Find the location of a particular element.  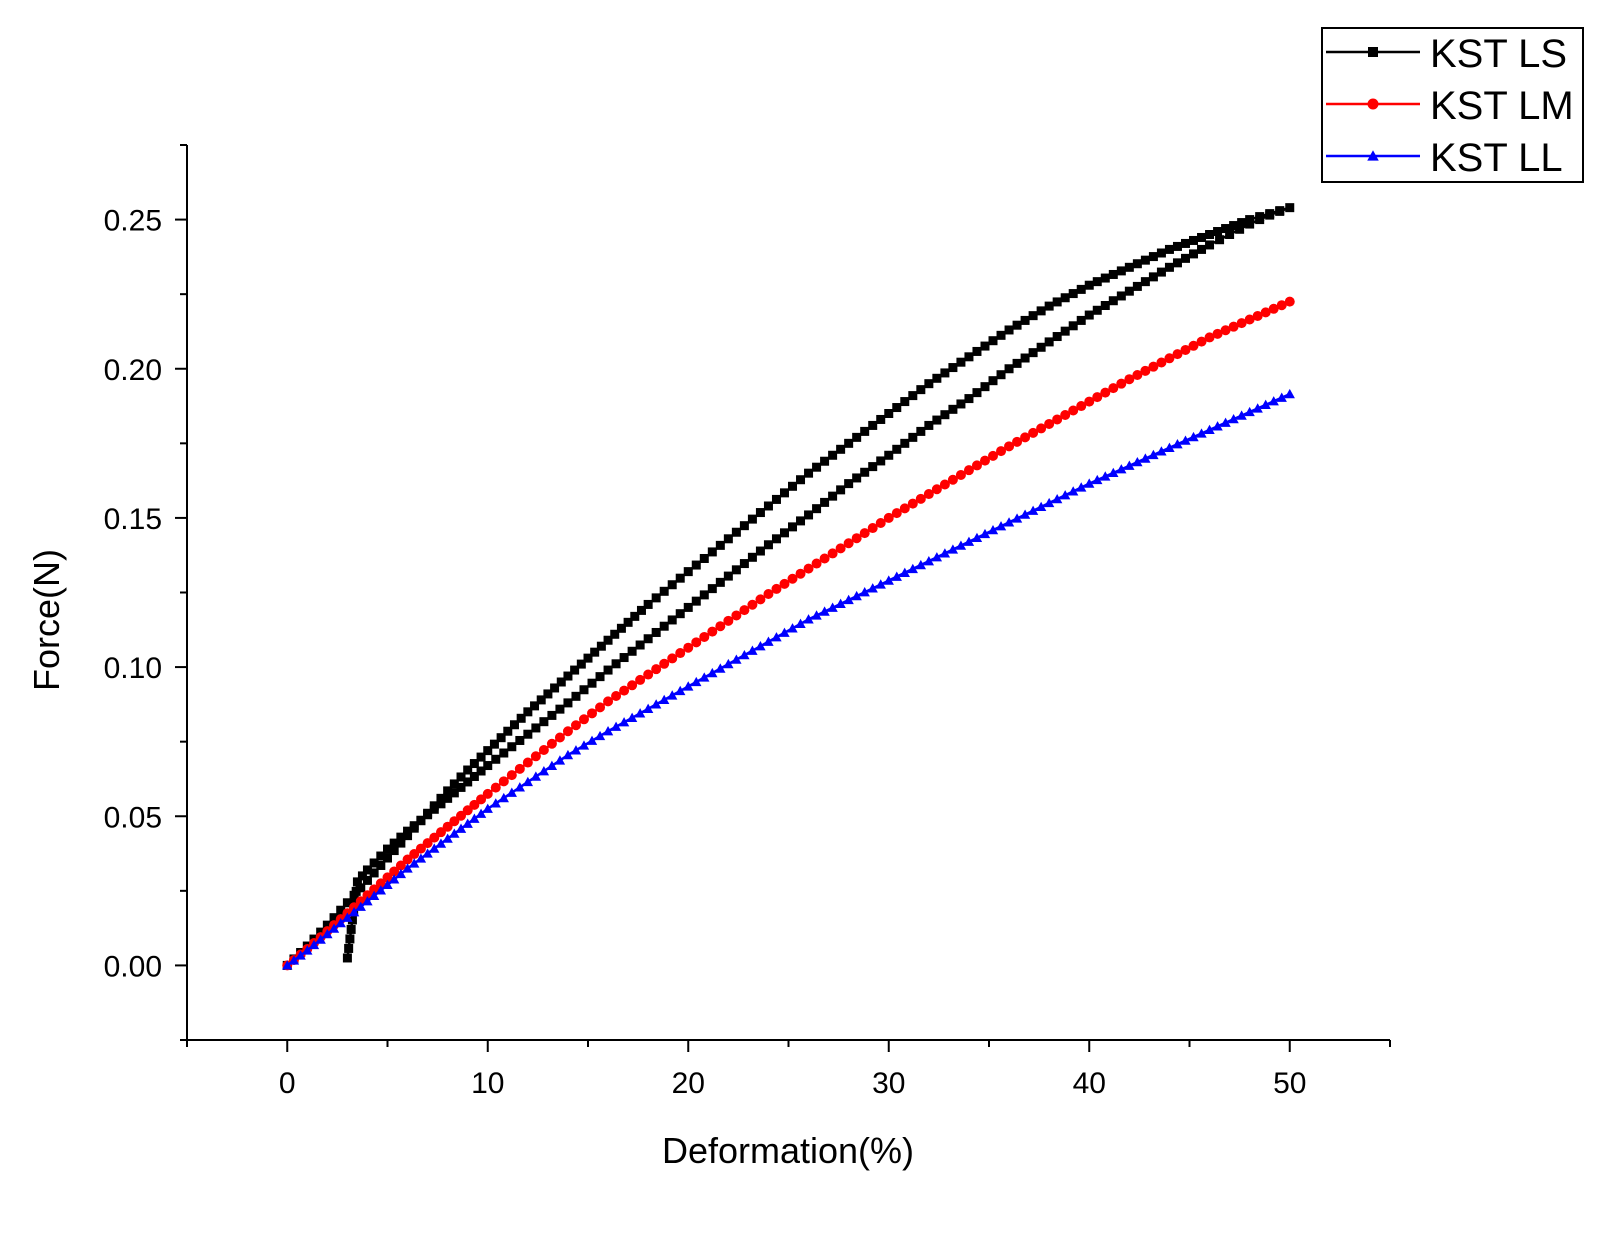

y-tick-label: 0.25 is located at coordinates (133, 221).